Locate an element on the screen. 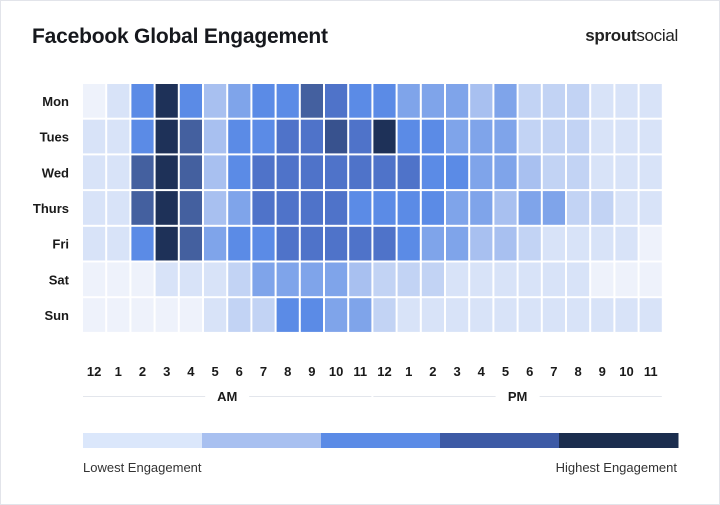  hour-label: 8 is located at coordinates (287, 371).